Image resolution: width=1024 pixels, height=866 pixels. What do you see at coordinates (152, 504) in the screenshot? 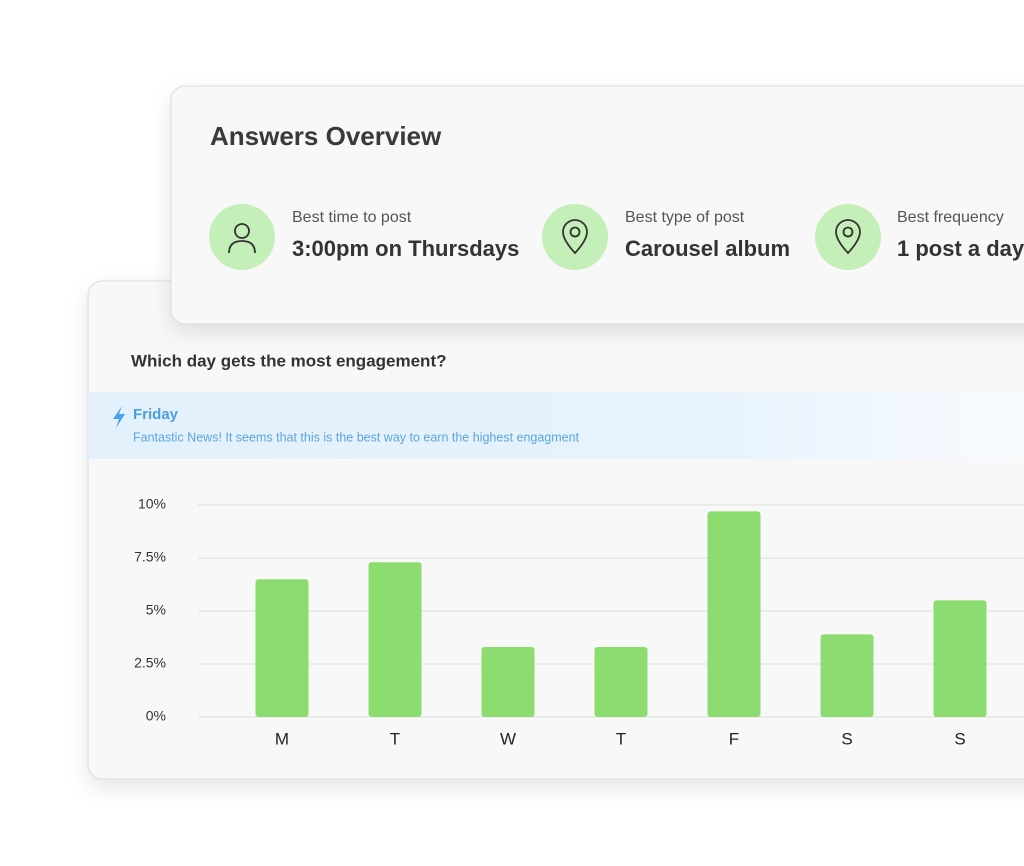
I see `y-tick-label: 10%` at bounding box center [152, 504].